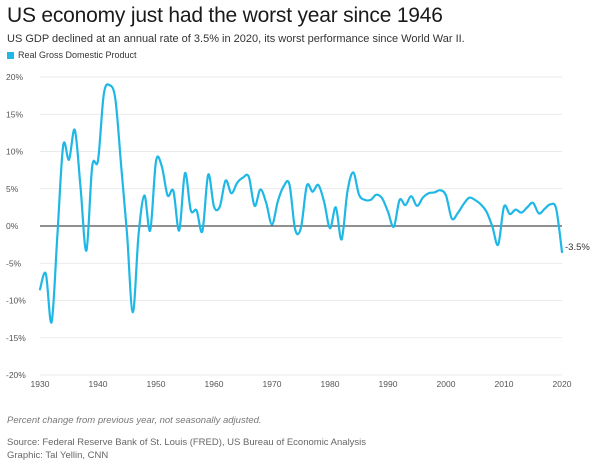  I want to click on y-tick-label: 20%, so click(14, 77).